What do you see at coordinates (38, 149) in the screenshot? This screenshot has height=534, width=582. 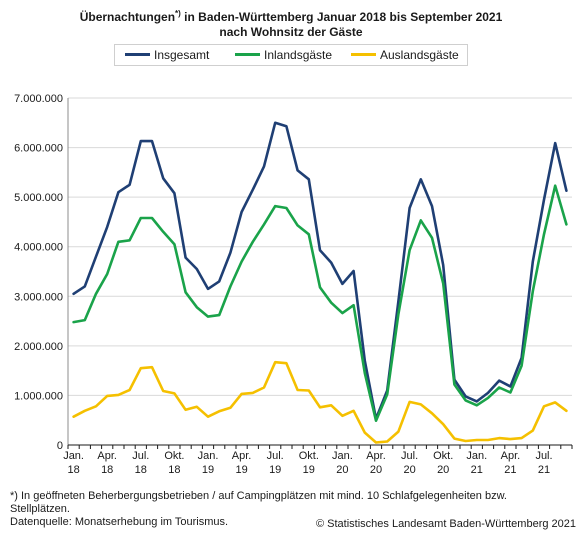 I see `y-tick-label: 6.000.000` at bounding box center [38, 149].